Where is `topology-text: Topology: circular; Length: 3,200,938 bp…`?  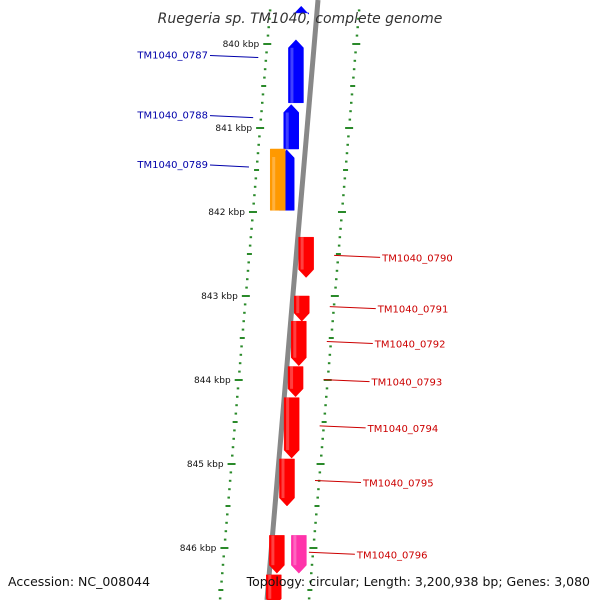
topology-text: Topology: circular; Length: 3,200,938 bp… is located at coordinates (418, 581).